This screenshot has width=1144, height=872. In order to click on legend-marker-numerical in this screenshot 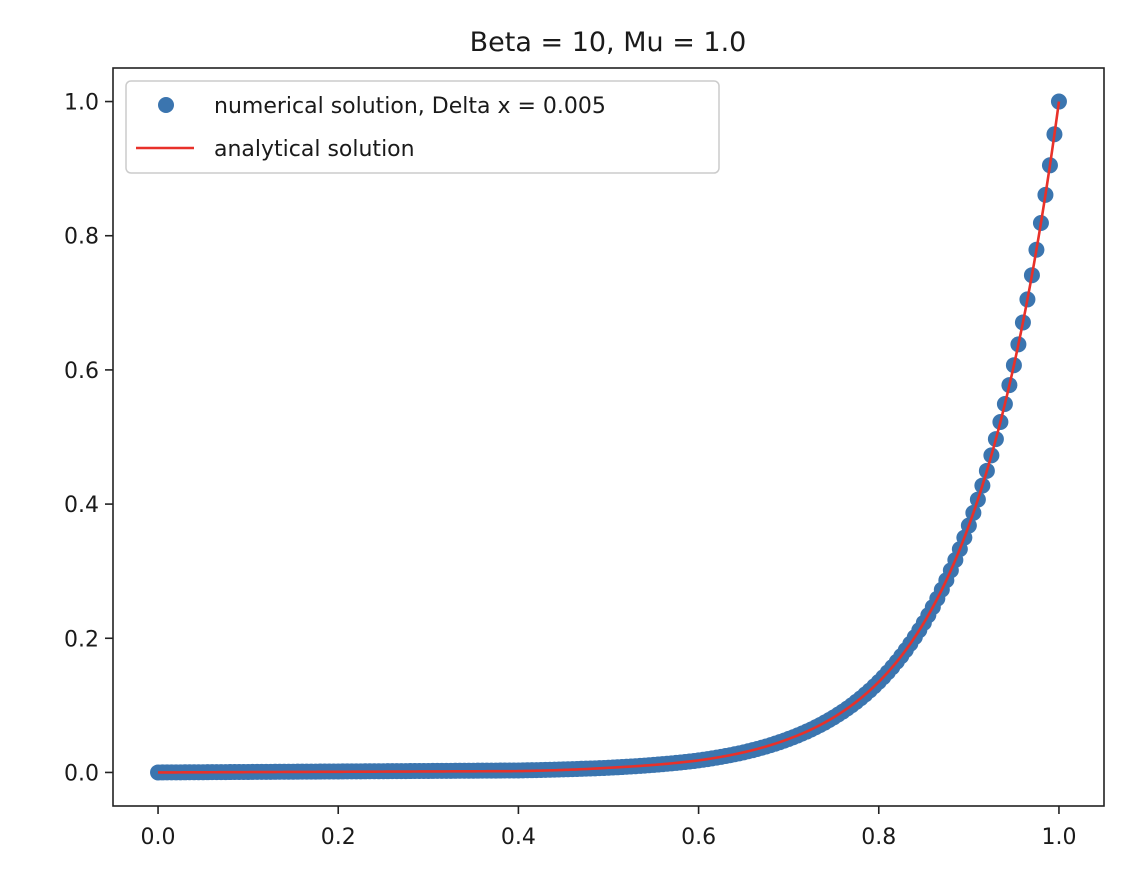, I will do `click(166, 105)`.